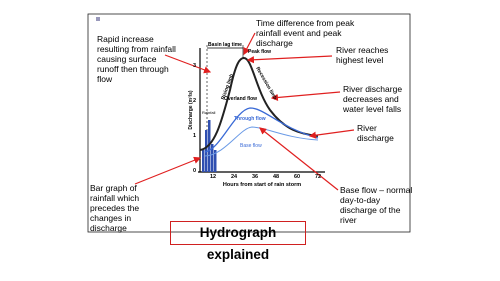  I want to click on icon, so click(98, 19).